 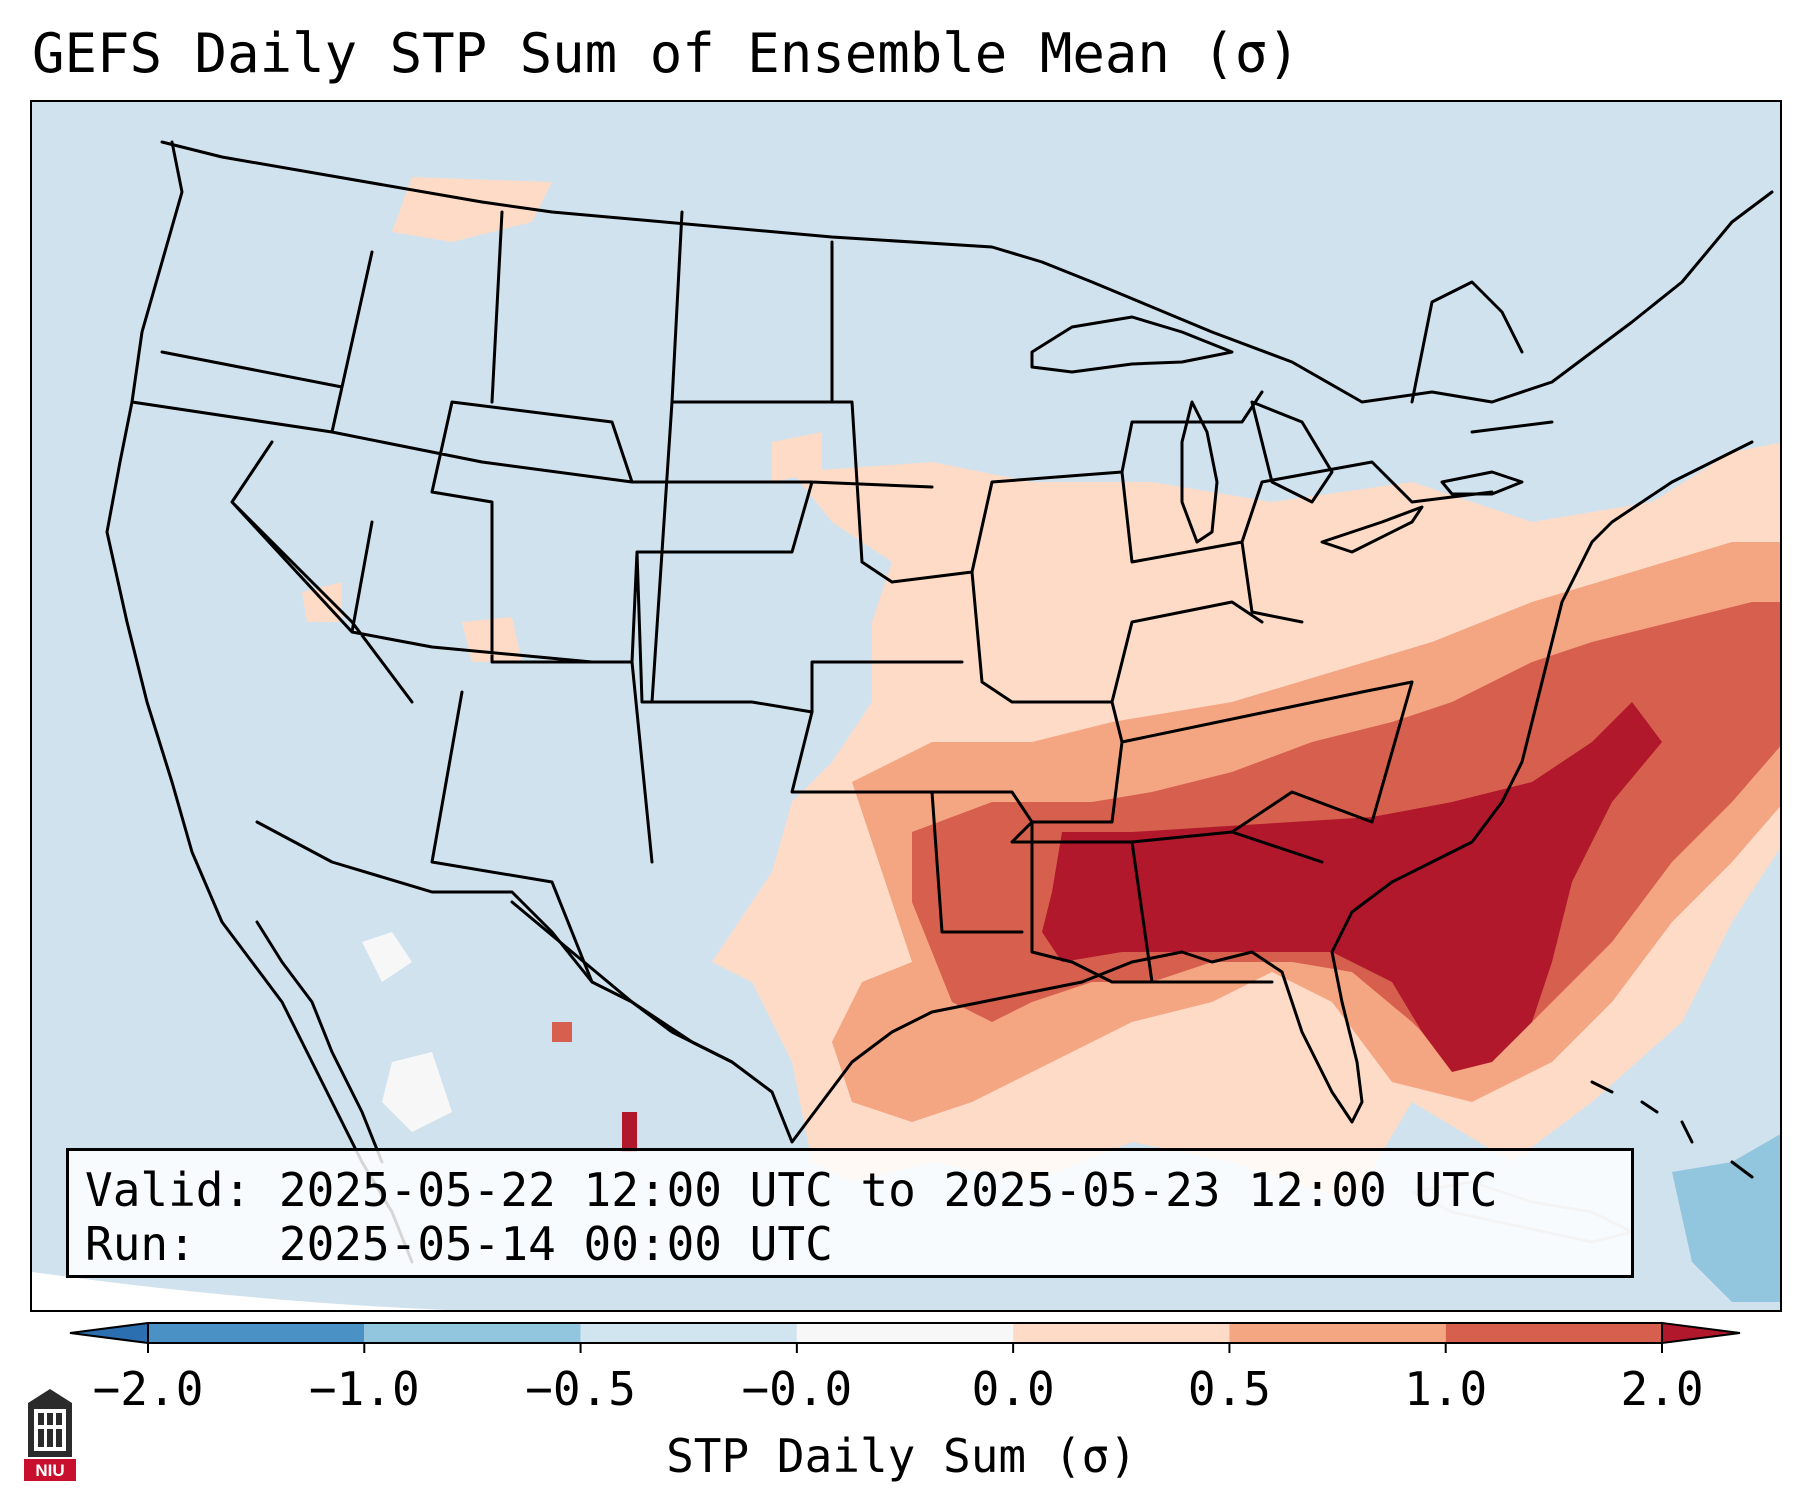 What do you see at coordinates (666, 53) in the screenshot?
I see `page-title: GEFS Daily STP Sum of Ensemble Mean (σ)` at bounding box center [666, 53].